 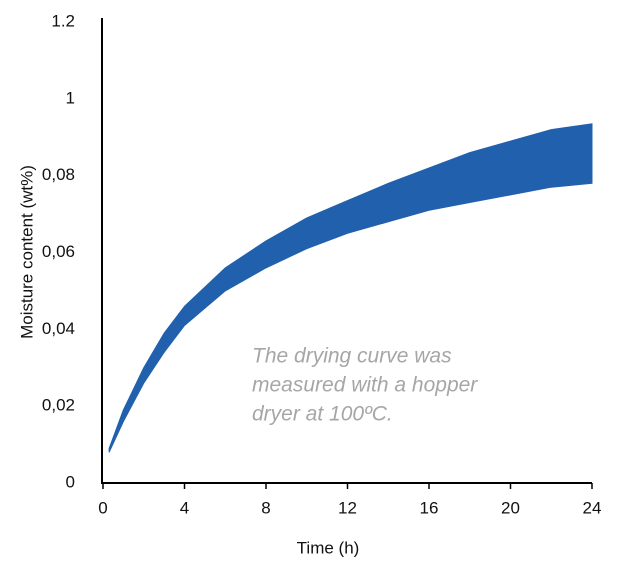 I want to click on y-tick-label: 1, so click(x=70, y=97).